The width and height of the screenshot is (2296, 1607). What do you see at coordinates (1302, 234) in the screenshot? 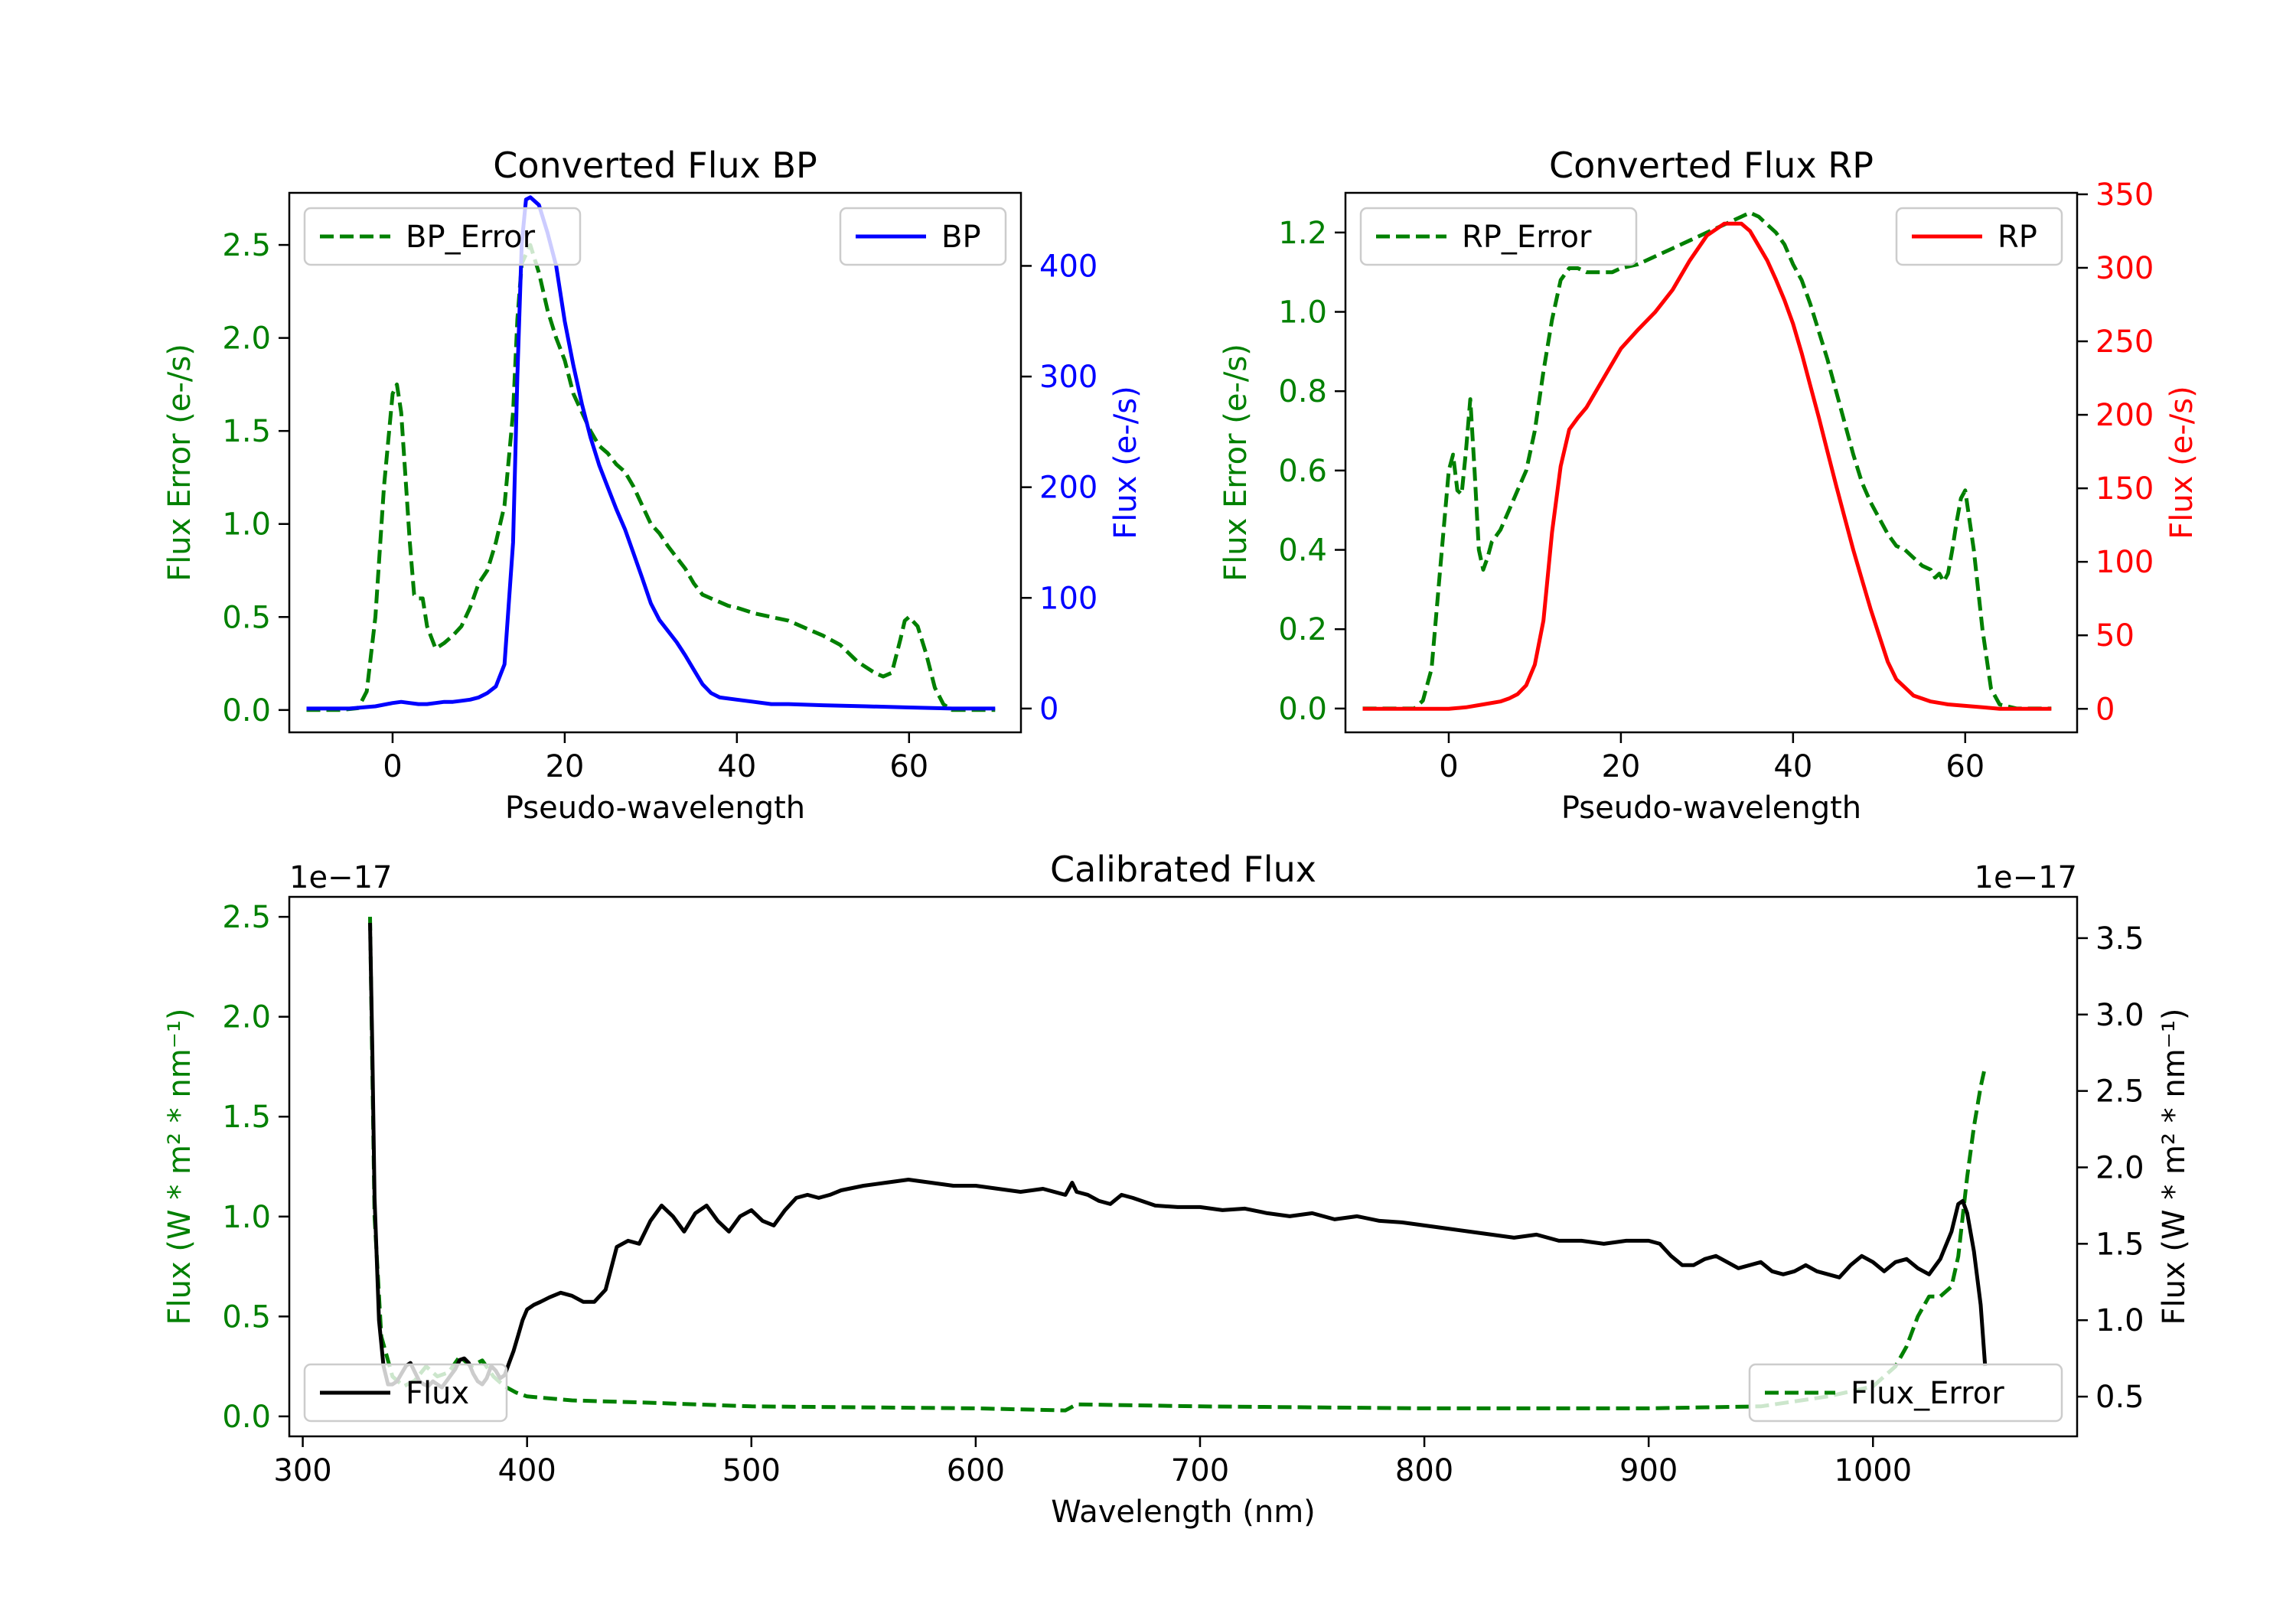
I see `y-left-tick-label: 1.2` at bounding box center [1302, 234].